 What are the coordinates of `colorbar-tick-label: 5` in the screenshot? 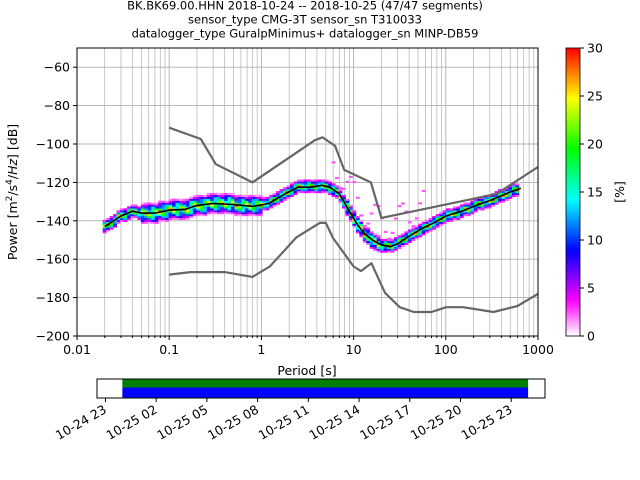 It's located at (591, 288).